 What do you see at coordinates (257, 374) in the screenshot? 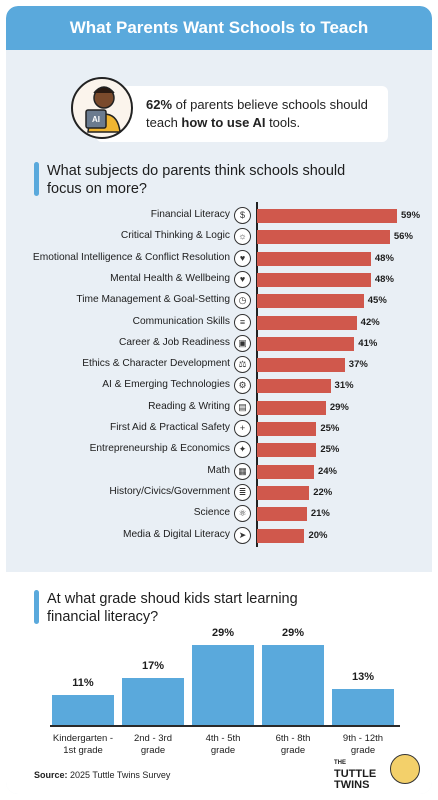
I see `subjects-axis` at bounding box center [257, 374].